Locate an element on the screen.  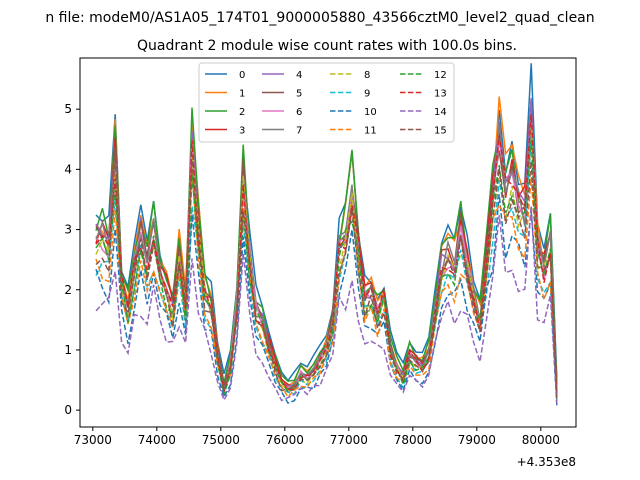
legend-label-6: 6 is located at coordinates (299, 112).